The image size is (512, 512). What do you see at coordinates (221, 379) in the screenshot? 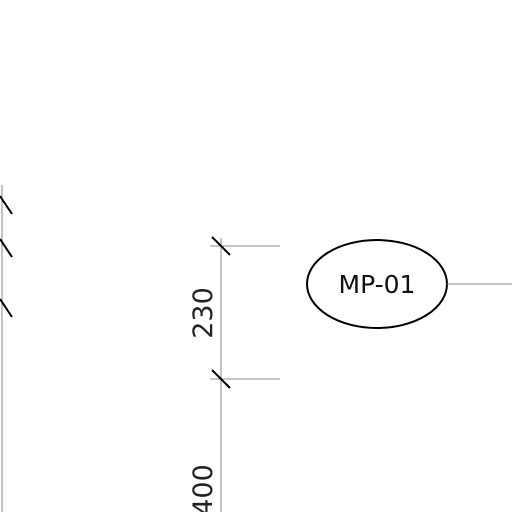
I see `tick-mark-bottom` at bounding box center [221, 379].